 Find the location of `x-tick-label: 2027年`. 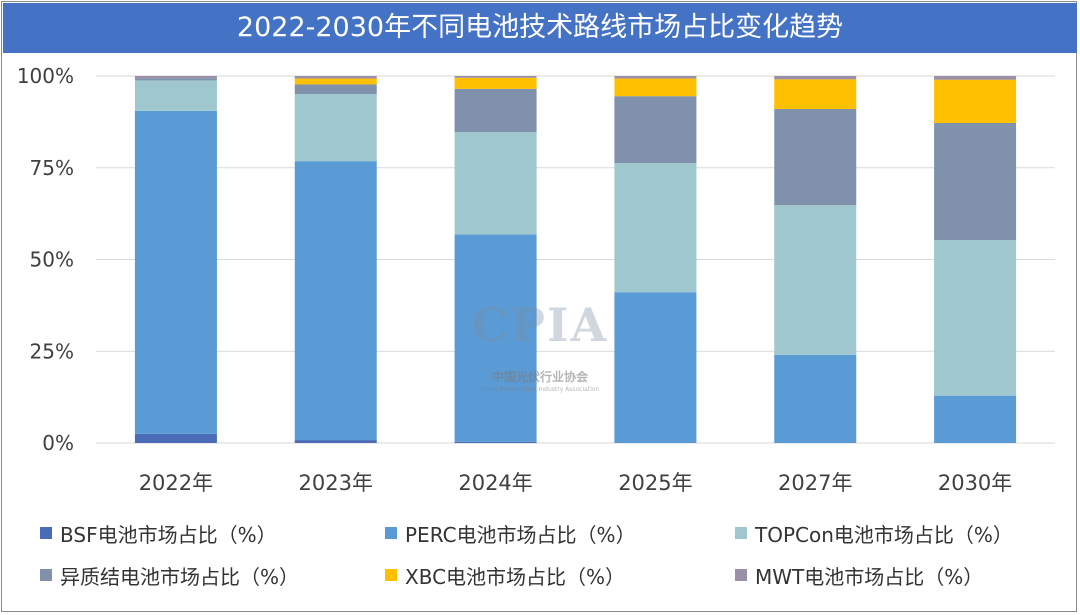

x-tick-label: 2027年 is located at coordinates (815, 483).